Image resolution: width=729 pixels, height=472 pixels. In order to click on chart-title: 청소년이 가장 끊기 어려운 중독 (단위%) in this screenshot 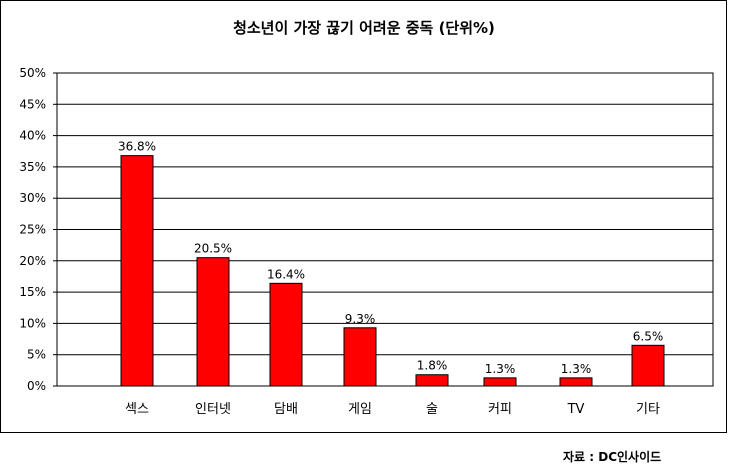, I will do `click(364, 28)`.